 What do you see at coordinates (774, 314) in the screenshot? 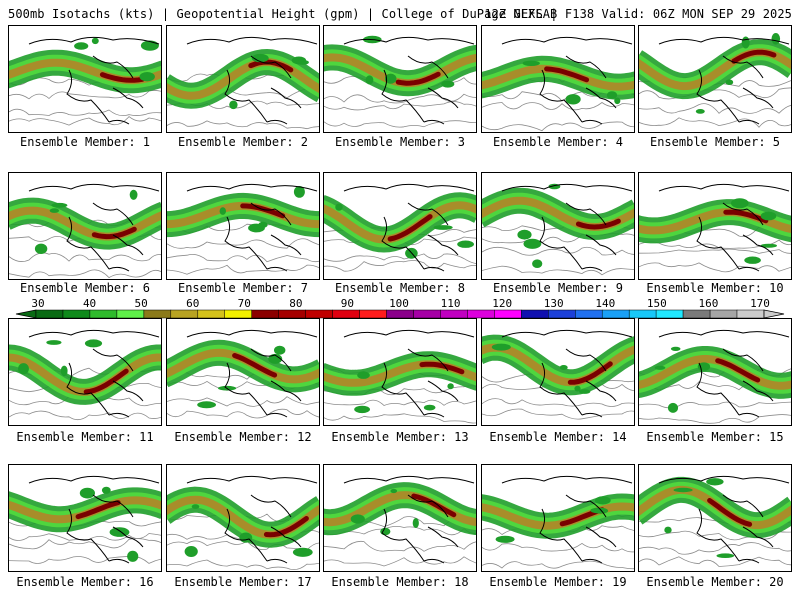
I see `colorbar-right-arrow` at bounding box center [774, 314].